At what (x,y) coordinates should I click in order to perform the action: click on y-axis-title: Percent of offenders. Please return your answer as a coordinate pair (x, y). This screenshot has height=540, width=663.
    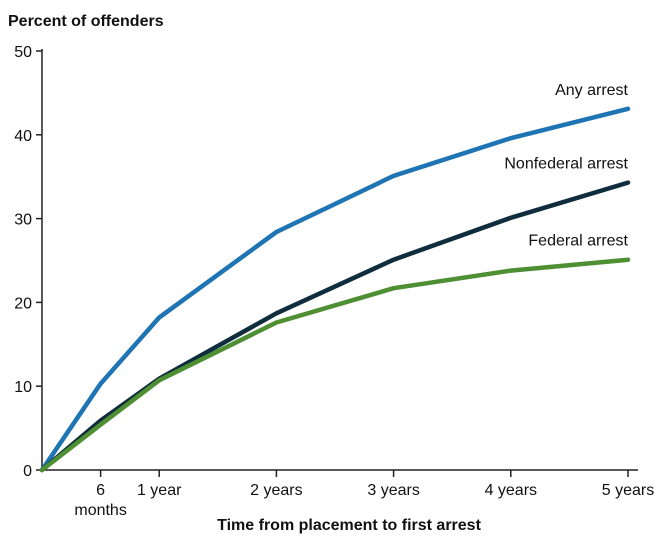
    Looking at the image, I should click on (86, 21).